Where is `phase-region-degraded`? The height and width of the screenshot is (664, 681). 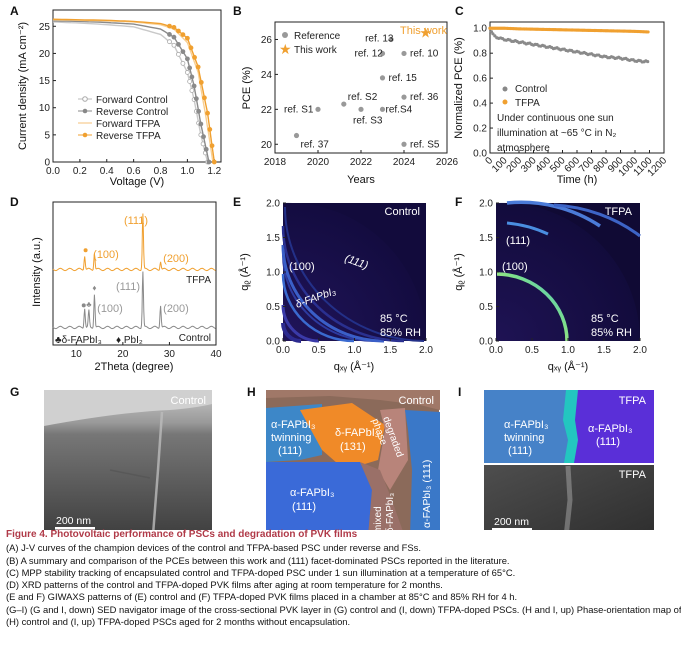
phase-region-degraded is located at coordinates (393, 449).